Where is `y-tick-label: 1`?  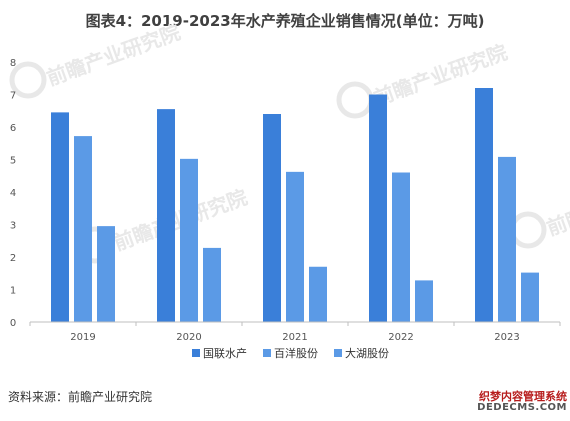 y-tick-label: 1 is located at coordinates (13, 291).